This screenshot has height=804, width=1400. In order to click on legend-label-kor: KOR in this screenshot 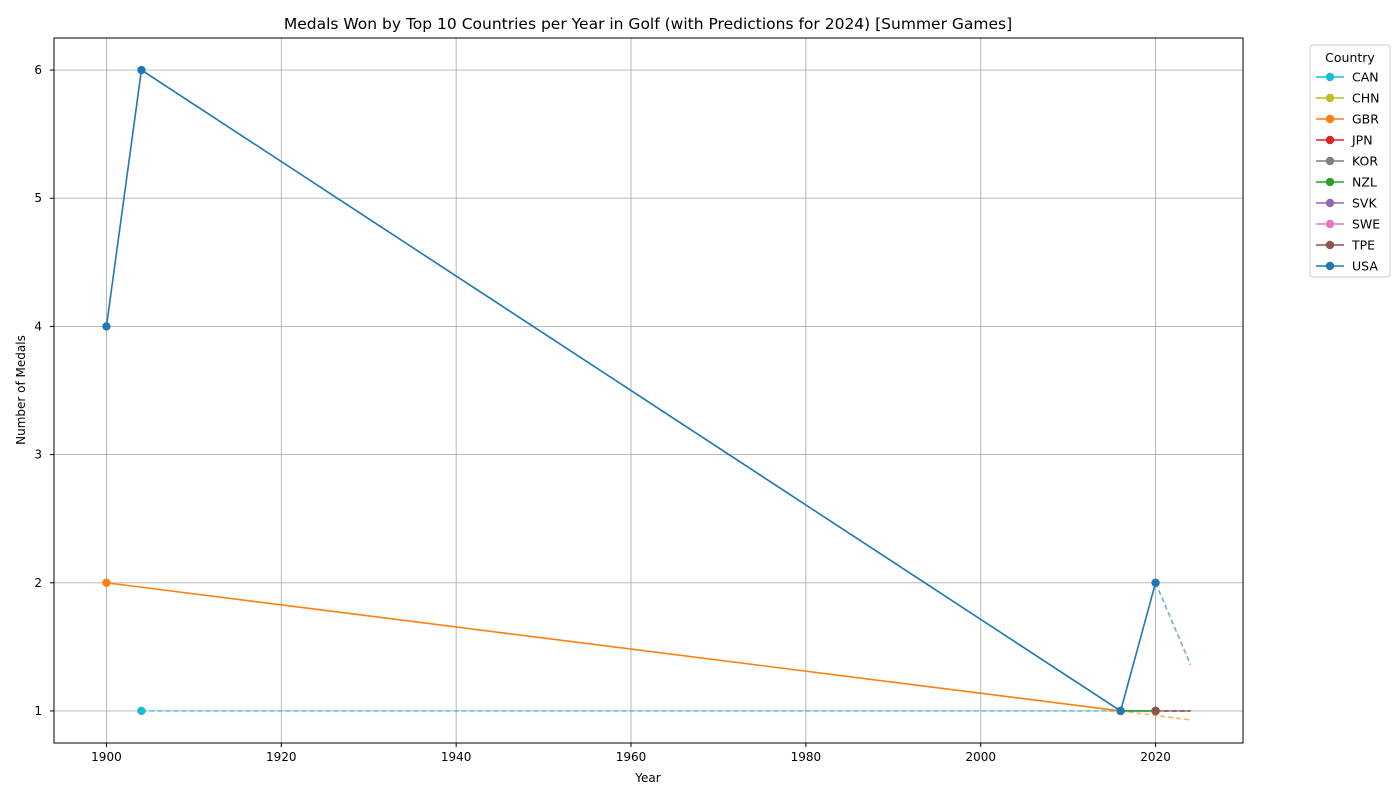, I will do `click(1365, 161)`.